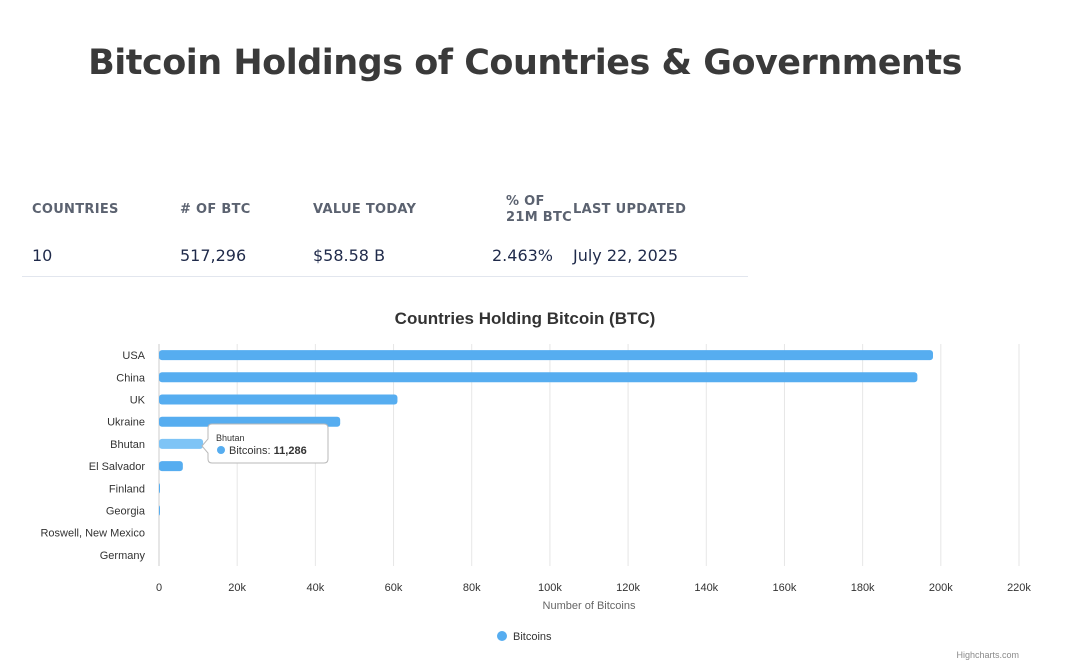 The width and height of the screenshot is (1080, 672). What do you see at coordinates (271, 451) in the screenshot?
I see `tooltip-colon: :` at bounding box center [271, 451].